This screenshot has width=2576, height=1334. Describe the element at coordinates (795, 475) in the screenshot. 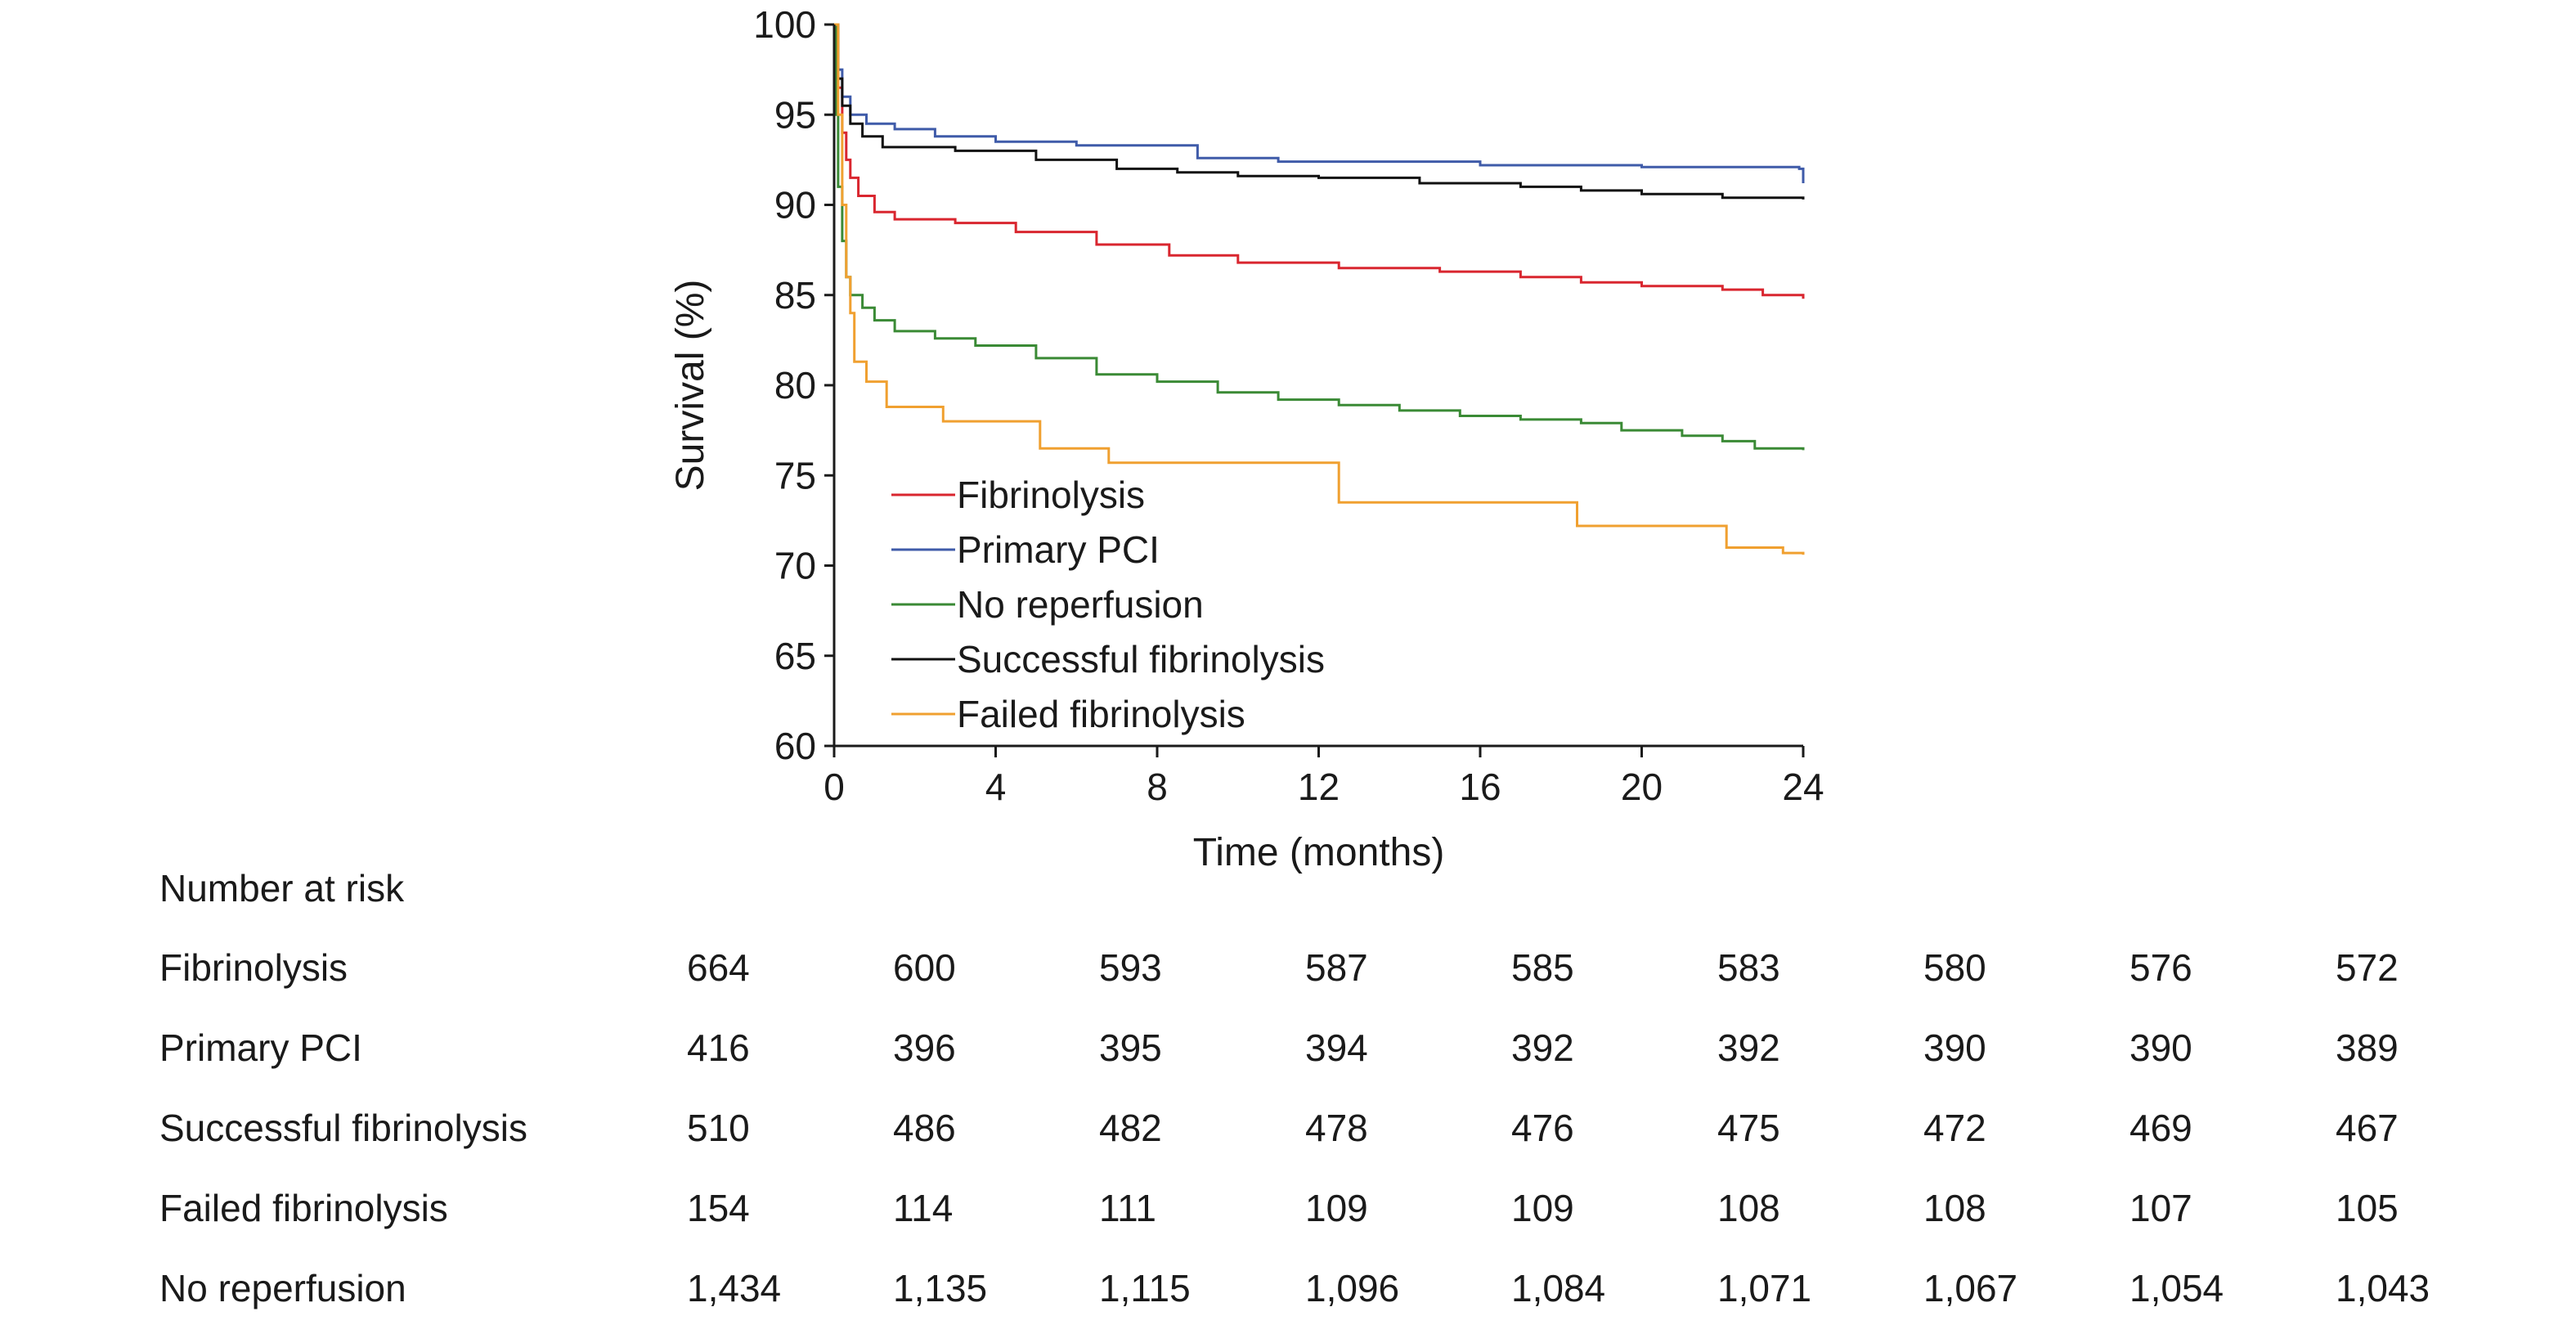

I see `y-tick-label: 75` at that location.